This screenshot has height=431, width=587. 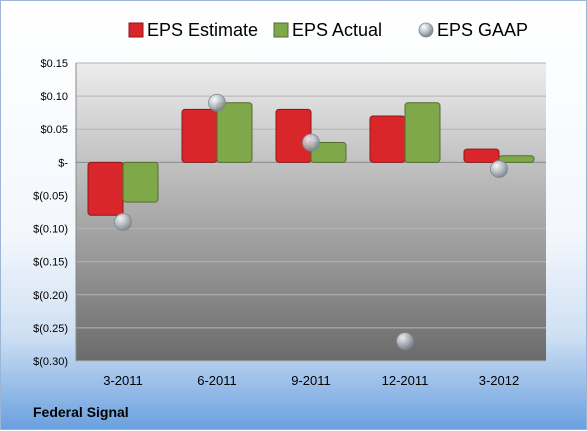 What do you see at coordinates (63, 163) in the screenshot?
I see `y-tick-label: $-` at bounding box center [63, 163].